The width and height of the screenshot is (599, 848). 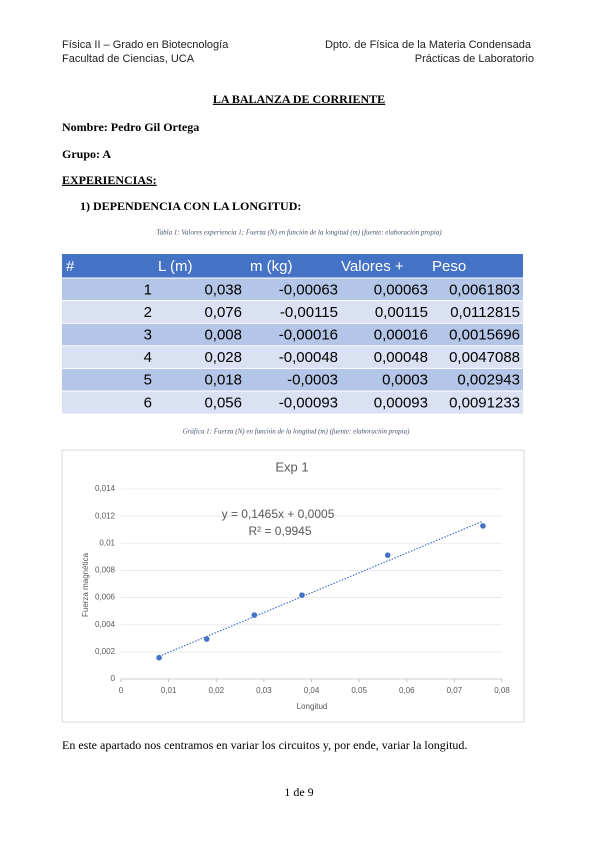 I want to click on table-cell: 0,0015696, so click(x=484, y=334).